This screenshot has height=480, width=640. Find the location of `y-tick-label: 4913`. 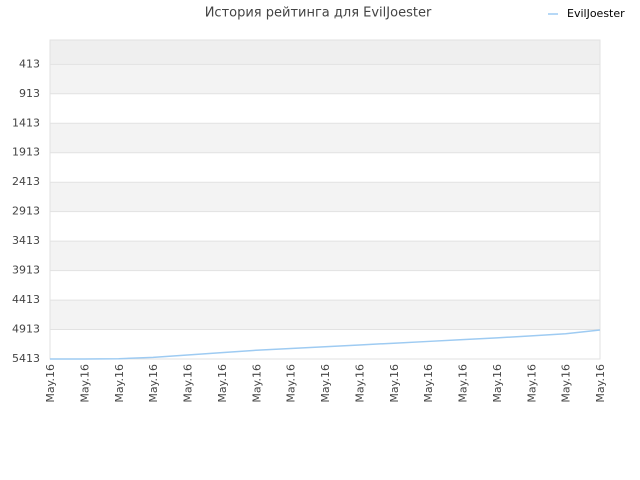

y-tick-label: 4913 is located at coordinates (26, 329).